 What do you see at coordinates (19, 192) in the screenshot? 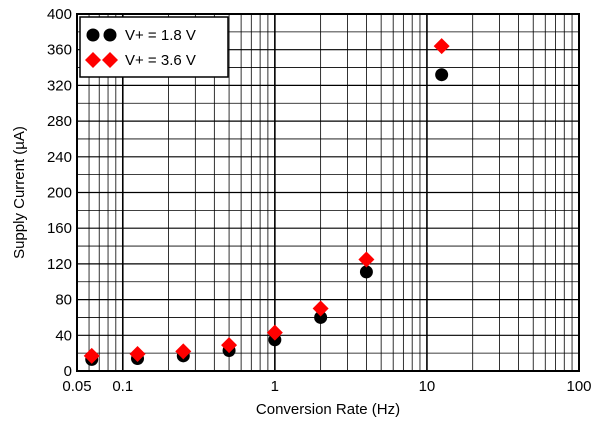
I see `y-axis-label: Supply Current (µA)` at bounding box center [19, 192].